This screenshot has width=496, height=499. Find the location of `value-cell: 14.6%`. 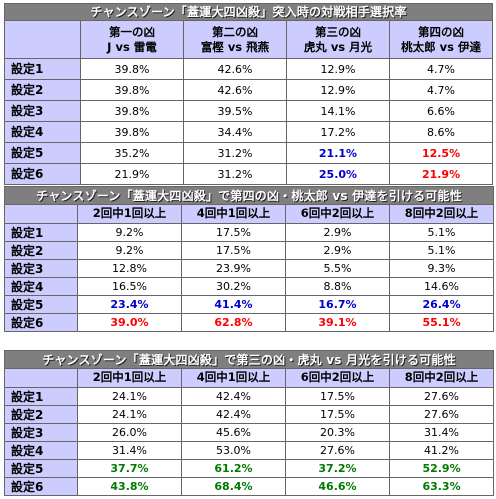

value-cell: 14.6% is located at coordinates (441, 286).